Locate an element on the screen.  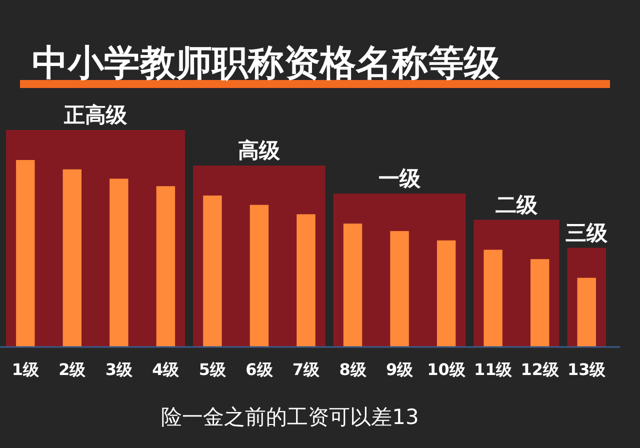
x-tick-label: 2级 is located at coordinates (72, 369).